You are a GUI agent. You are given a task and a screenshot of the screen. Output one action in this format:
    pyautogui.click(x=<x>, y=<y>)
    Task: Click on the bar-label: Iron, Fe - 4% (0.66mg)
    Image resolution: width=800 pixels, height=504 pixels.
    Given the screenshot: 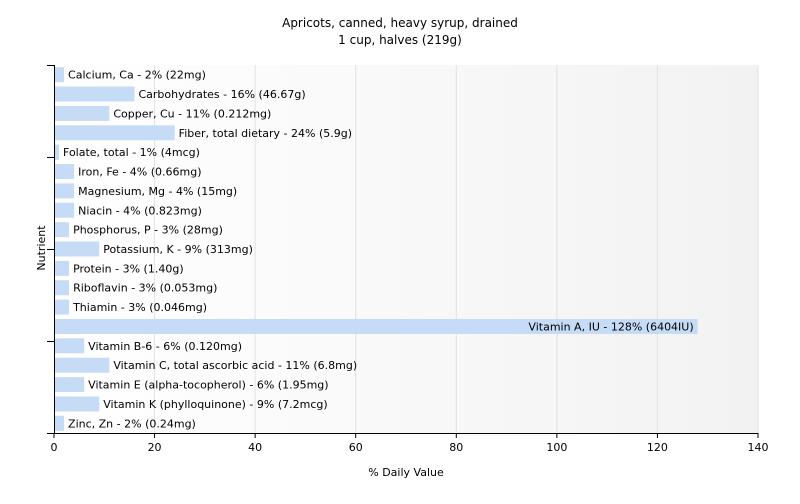 What is the action you would take?
    pyautogui.click(x=139, y=172)
    